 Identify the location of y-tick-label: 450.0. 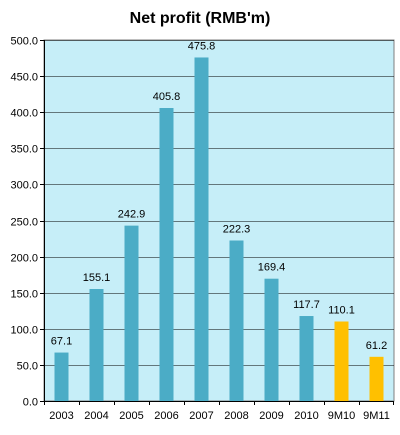
(24, 78).